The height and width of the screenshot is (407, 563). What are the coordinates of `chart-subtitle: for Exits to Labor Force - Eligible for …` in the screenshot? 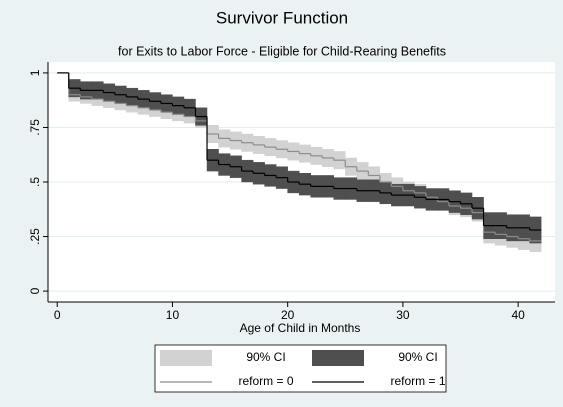 It's located at (282, 51).